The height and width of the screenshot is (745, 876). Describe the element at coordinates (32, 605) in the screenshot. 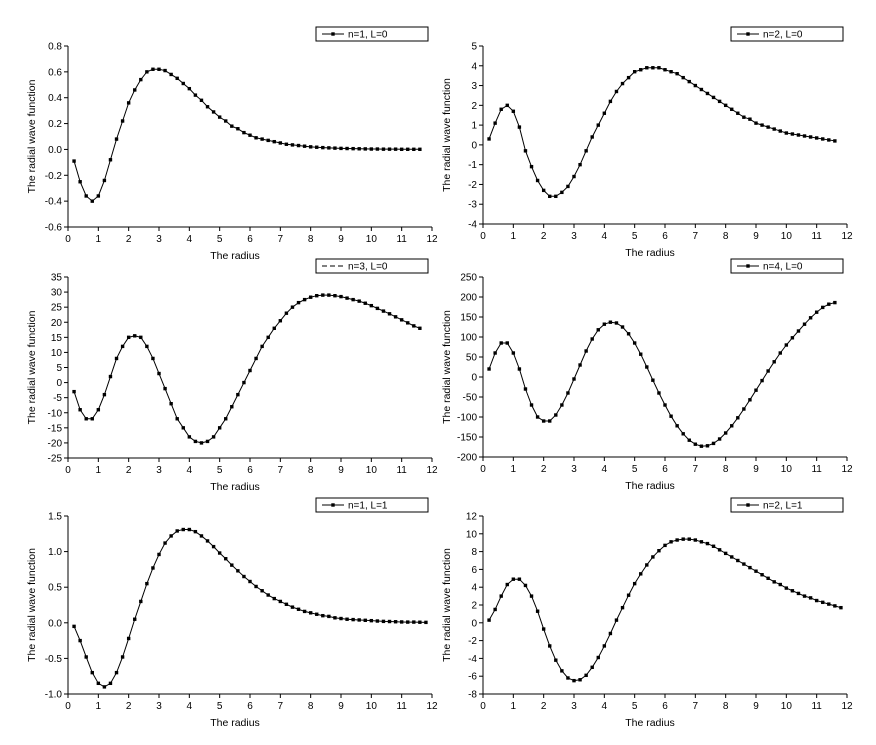

I see `y-axis-title: The radial wave function` at that location.